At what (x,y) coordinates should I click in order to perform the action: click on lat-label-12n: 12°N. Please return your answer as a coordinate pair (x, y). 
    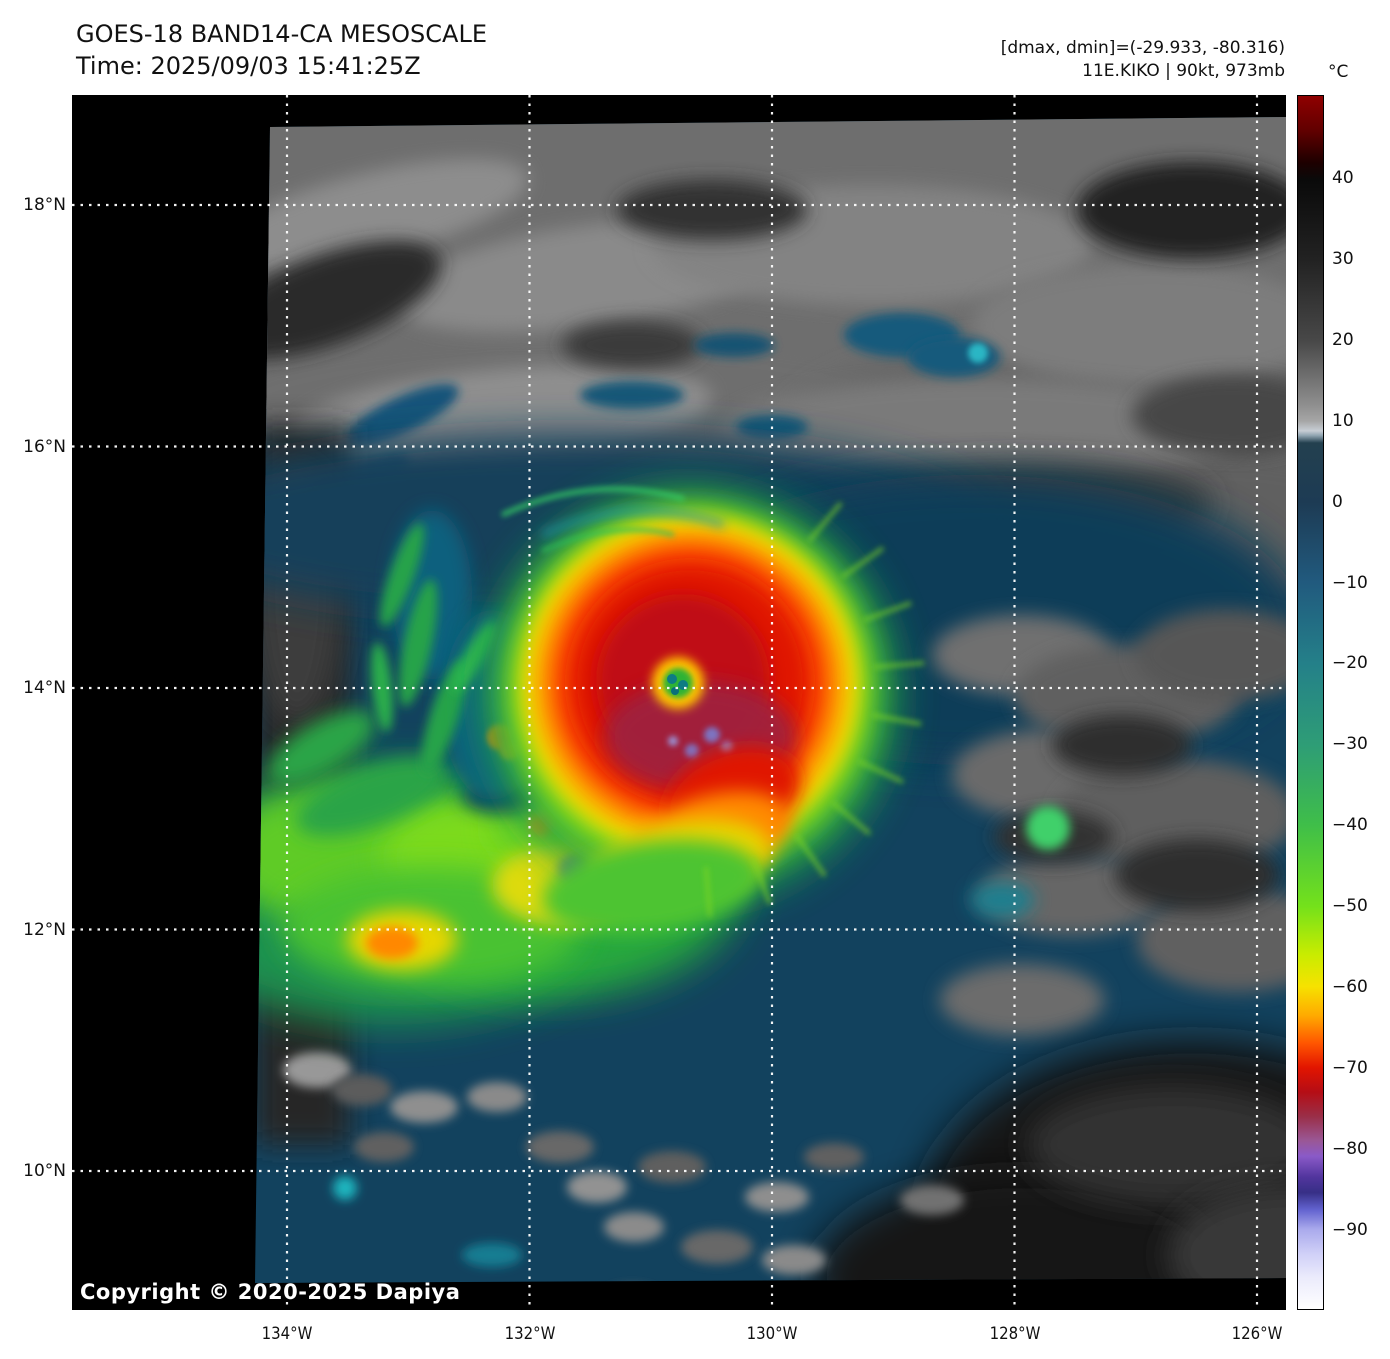
    Looking at the image, I should click on (44, 930).